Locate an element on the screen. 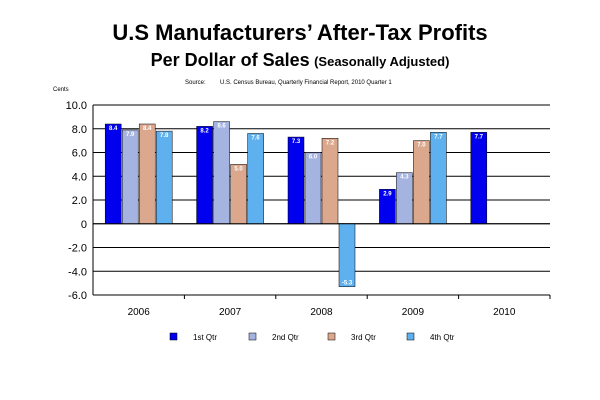 This screenshot has width=600, height=400. bar-2006-q3 is located at coordinates (147, 173).